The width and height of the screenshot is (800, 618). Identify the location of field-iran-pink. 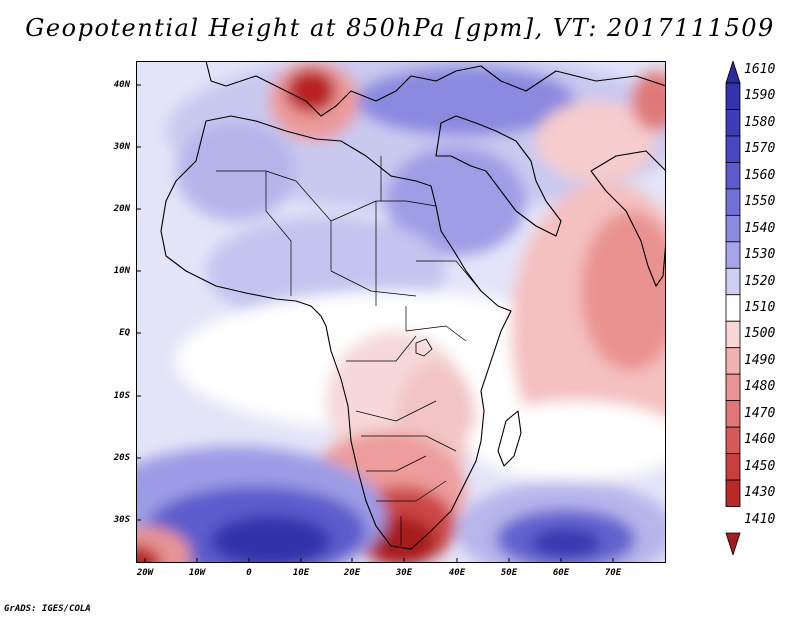
(596, 141).